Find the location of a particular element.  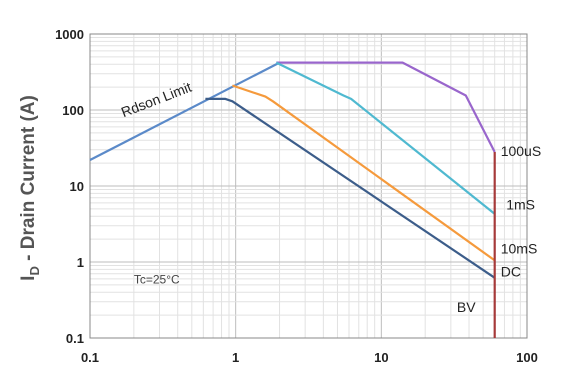

annotation-100us: 100uS is located at coordinates (521, 151).